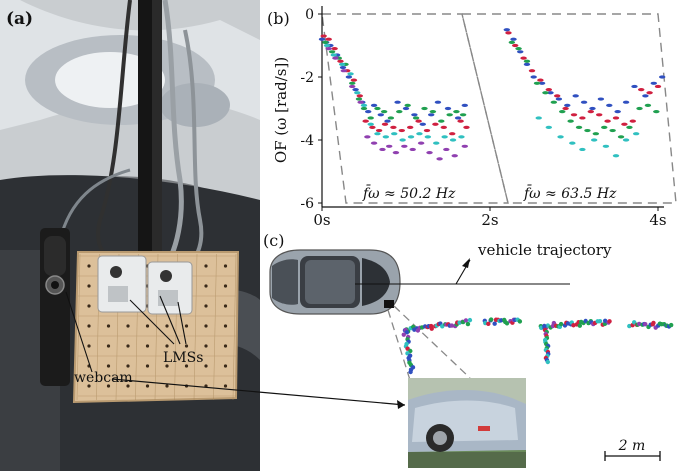 The height and width of the screenshot is (471, 696). What do you see at coordinates (19, 19) in the screenshot?
I see `panel-a-label: (a)` at bounding box center [19, 19].